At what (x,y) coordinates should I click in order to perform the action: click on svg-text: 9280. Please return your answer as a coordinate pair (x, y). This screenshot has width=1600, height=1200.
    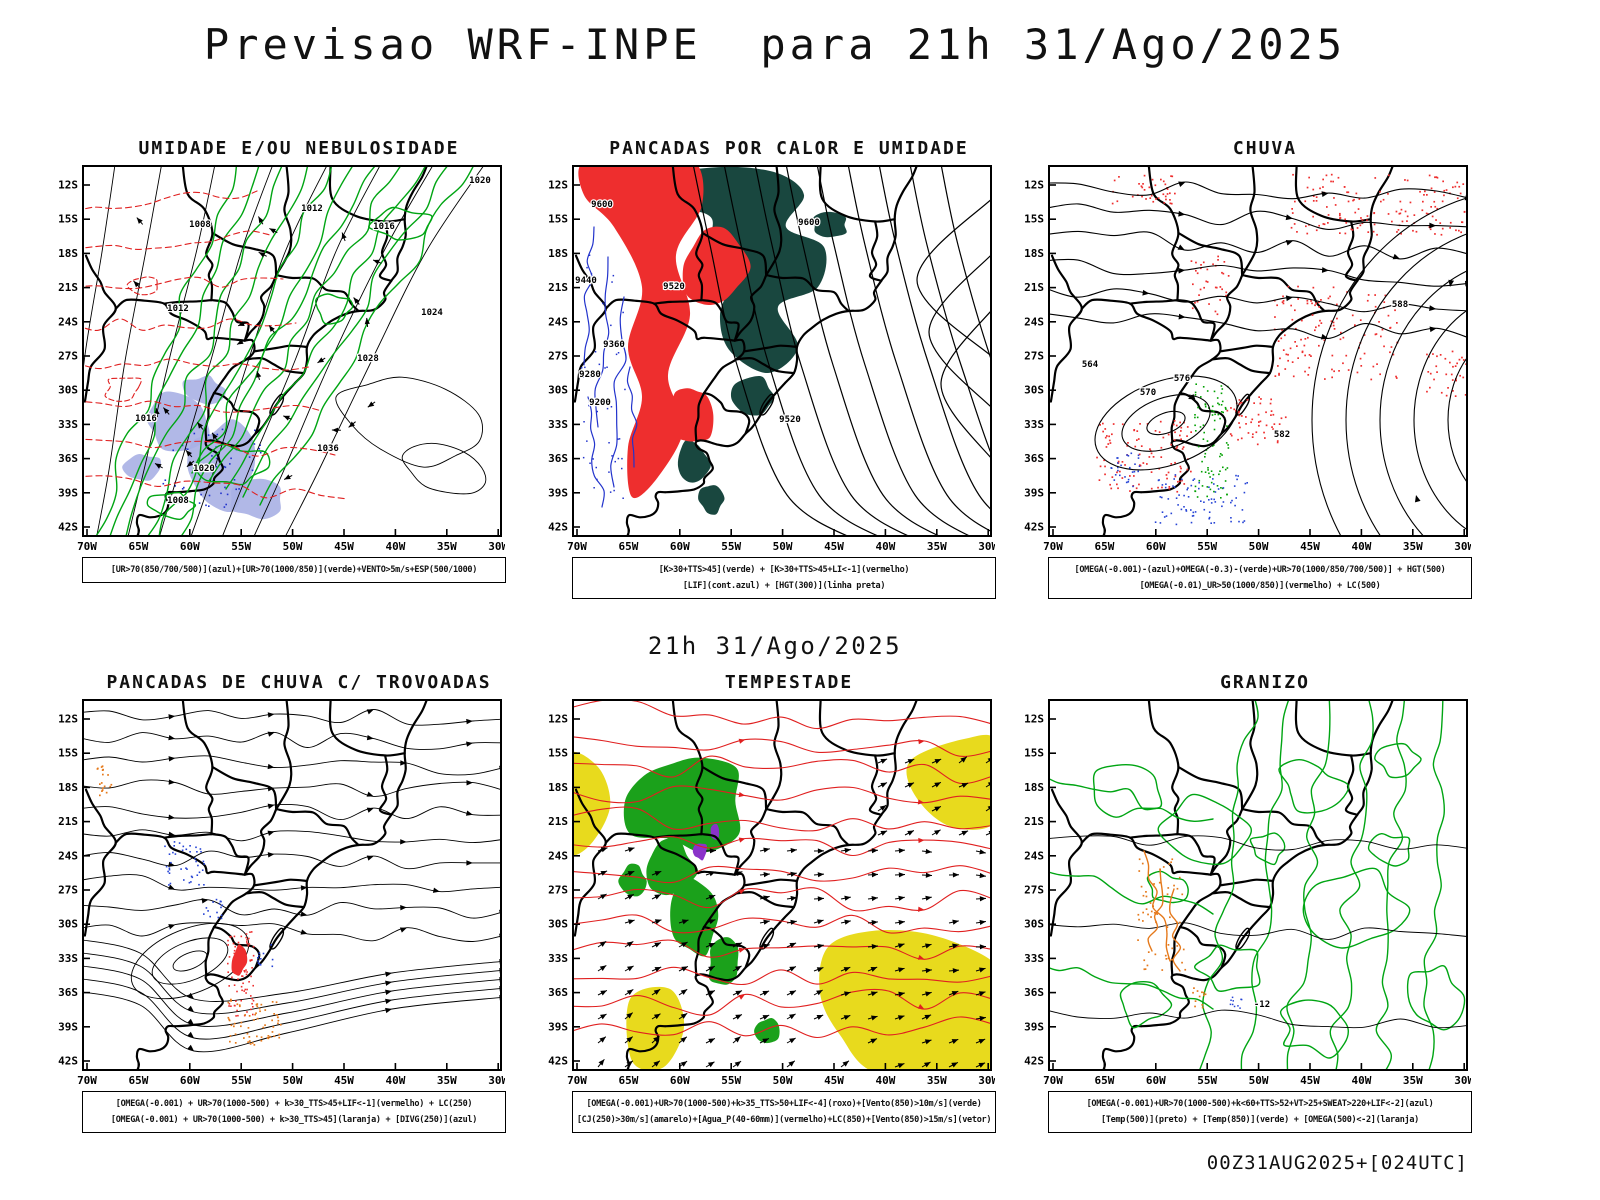
    Looking at the image, I should click on (590, 375).